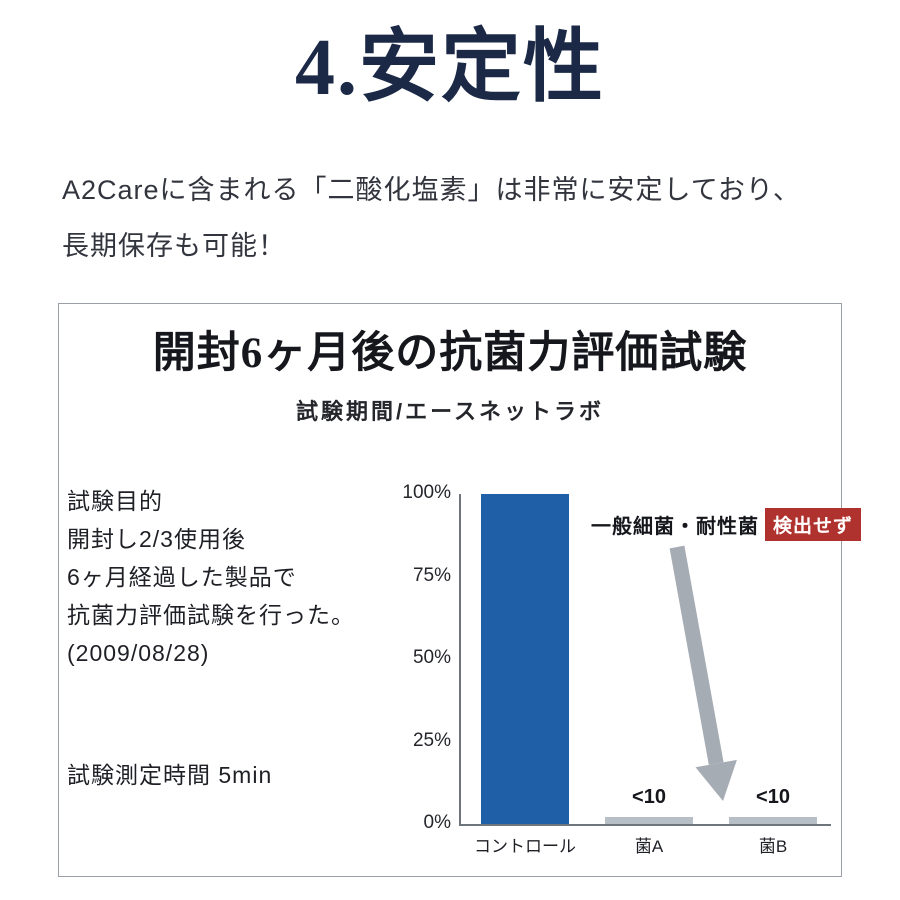 The height and width of the screenshot is (900, 900). Describe the element at coordinates (437, 822) in the screenshot. I see `y-axis-tick-label: 0%` at that location.